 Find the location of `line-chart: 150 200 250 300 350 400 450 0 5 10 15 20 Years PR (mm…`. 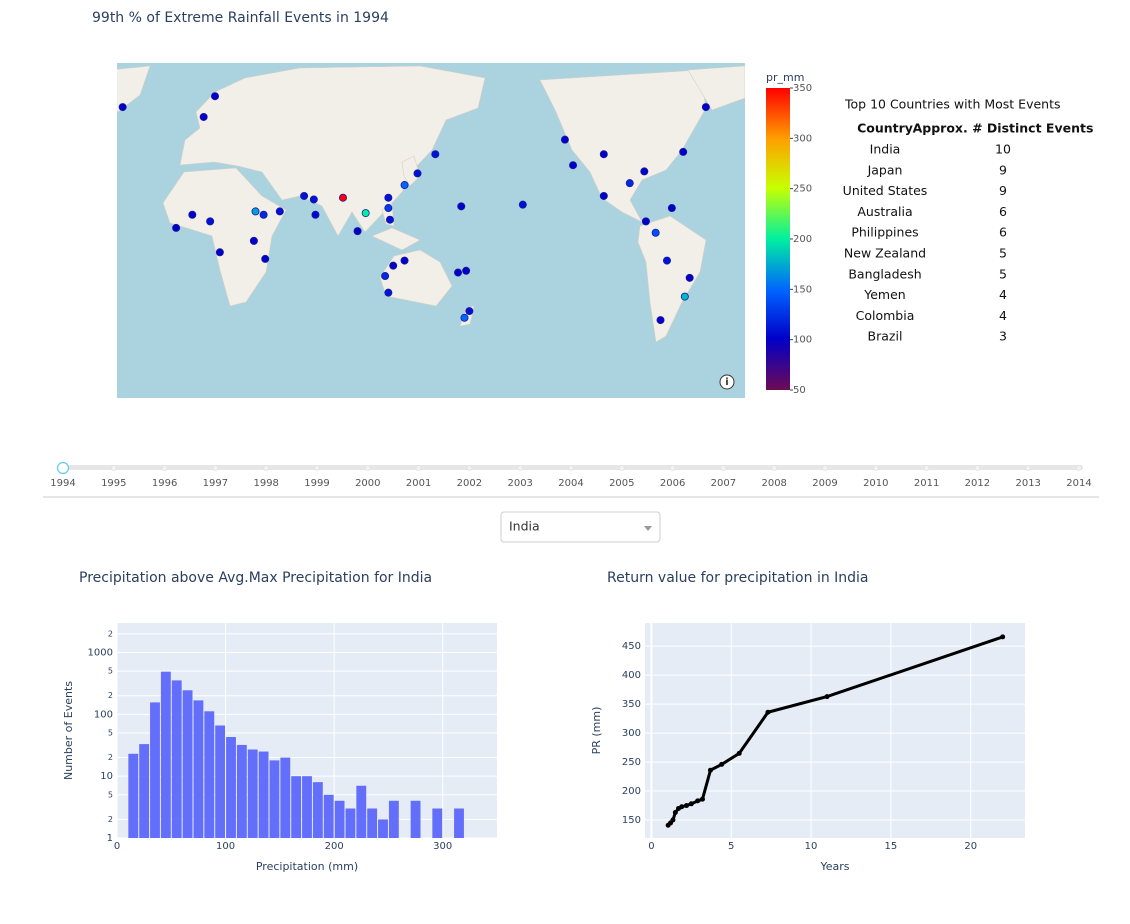

line-chart: 150 200 250 300 350 400 450 0 5 10 15 20 Years PR (mm… is located at coordinates (807, 748).